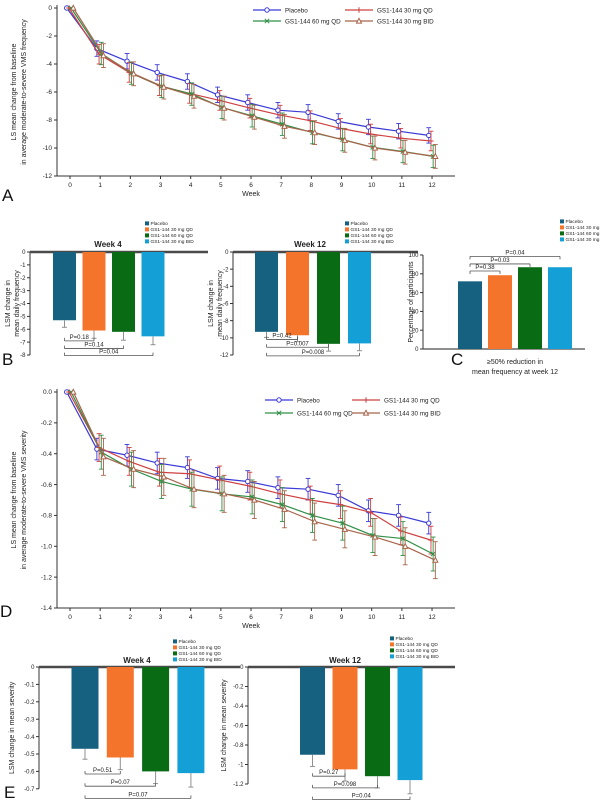  Describe the element at coordinates (457, 359) in the screenshot. I see `panel-label-c: C` at that location.